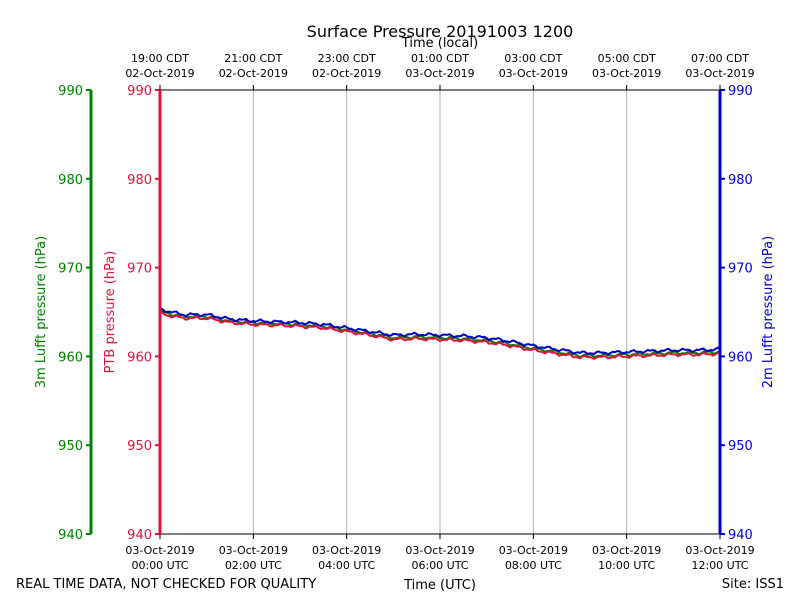  Describe the element at coordinates (41, 312) in the screenshot. I see `left-axis-label: 3m Lufft pressure (hPa)` at that location.